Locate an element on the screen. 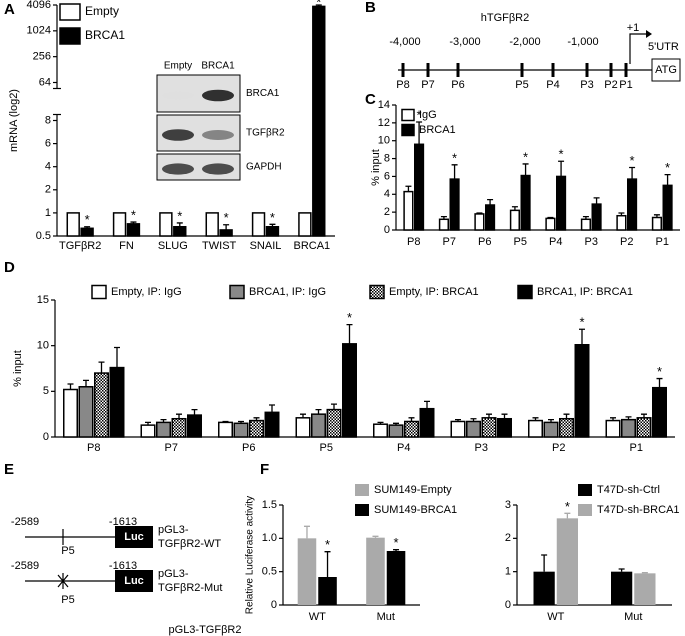 This screenshot has width=685, height=636. tss-arrow is located at coordinates (639, 48).